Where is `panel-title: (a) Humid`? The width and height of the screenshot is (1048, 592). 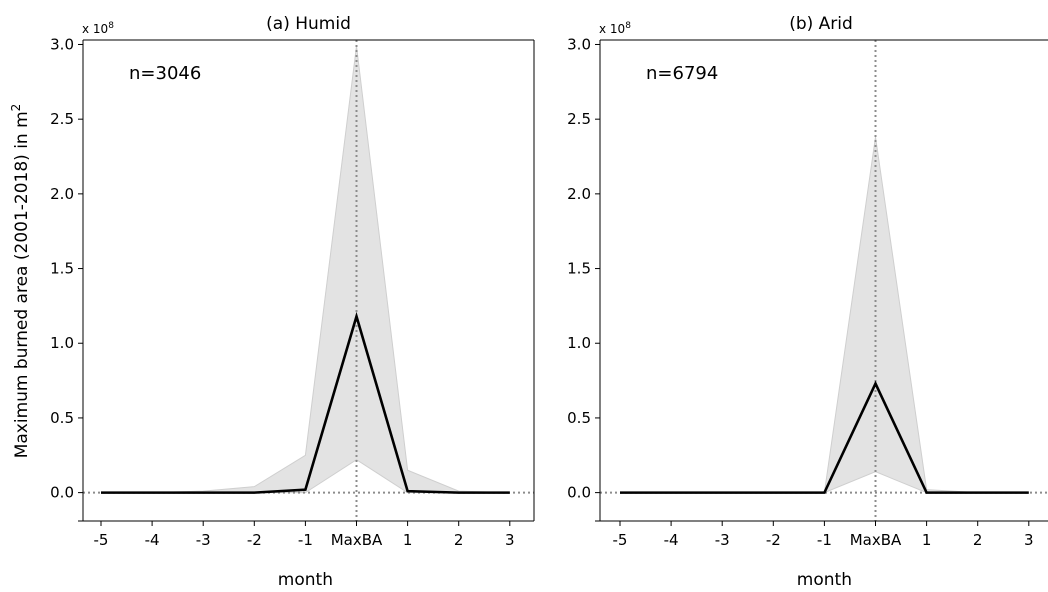
panel-title: (a) Humid is located at coordinates (308, 24).